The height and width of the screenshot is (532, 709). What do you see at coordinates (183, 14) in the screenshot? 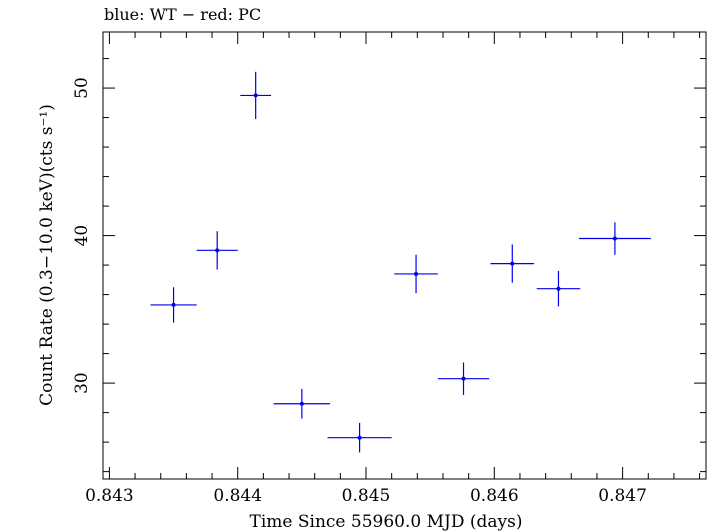
I see `chart-title: blue: WT − red: PC` at bounding box center [183, 14].